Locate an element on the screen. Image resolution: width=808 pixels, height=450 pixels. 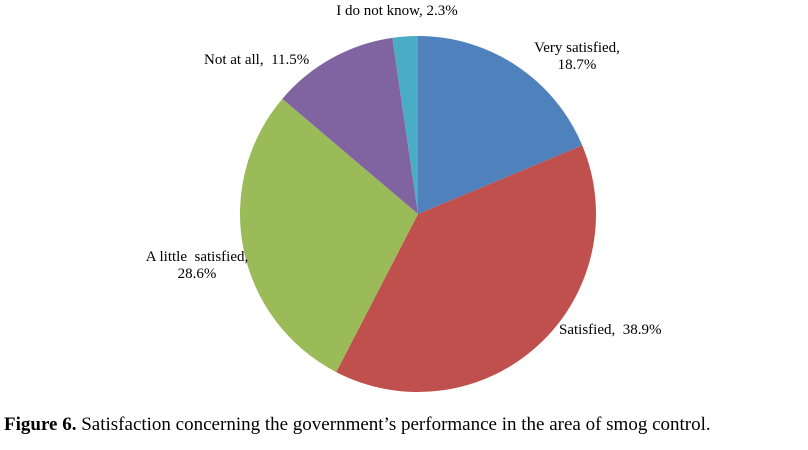
pie-label-a-little-satisfied: A little satisfied, 28.6% is located at coordinates (197, 265).